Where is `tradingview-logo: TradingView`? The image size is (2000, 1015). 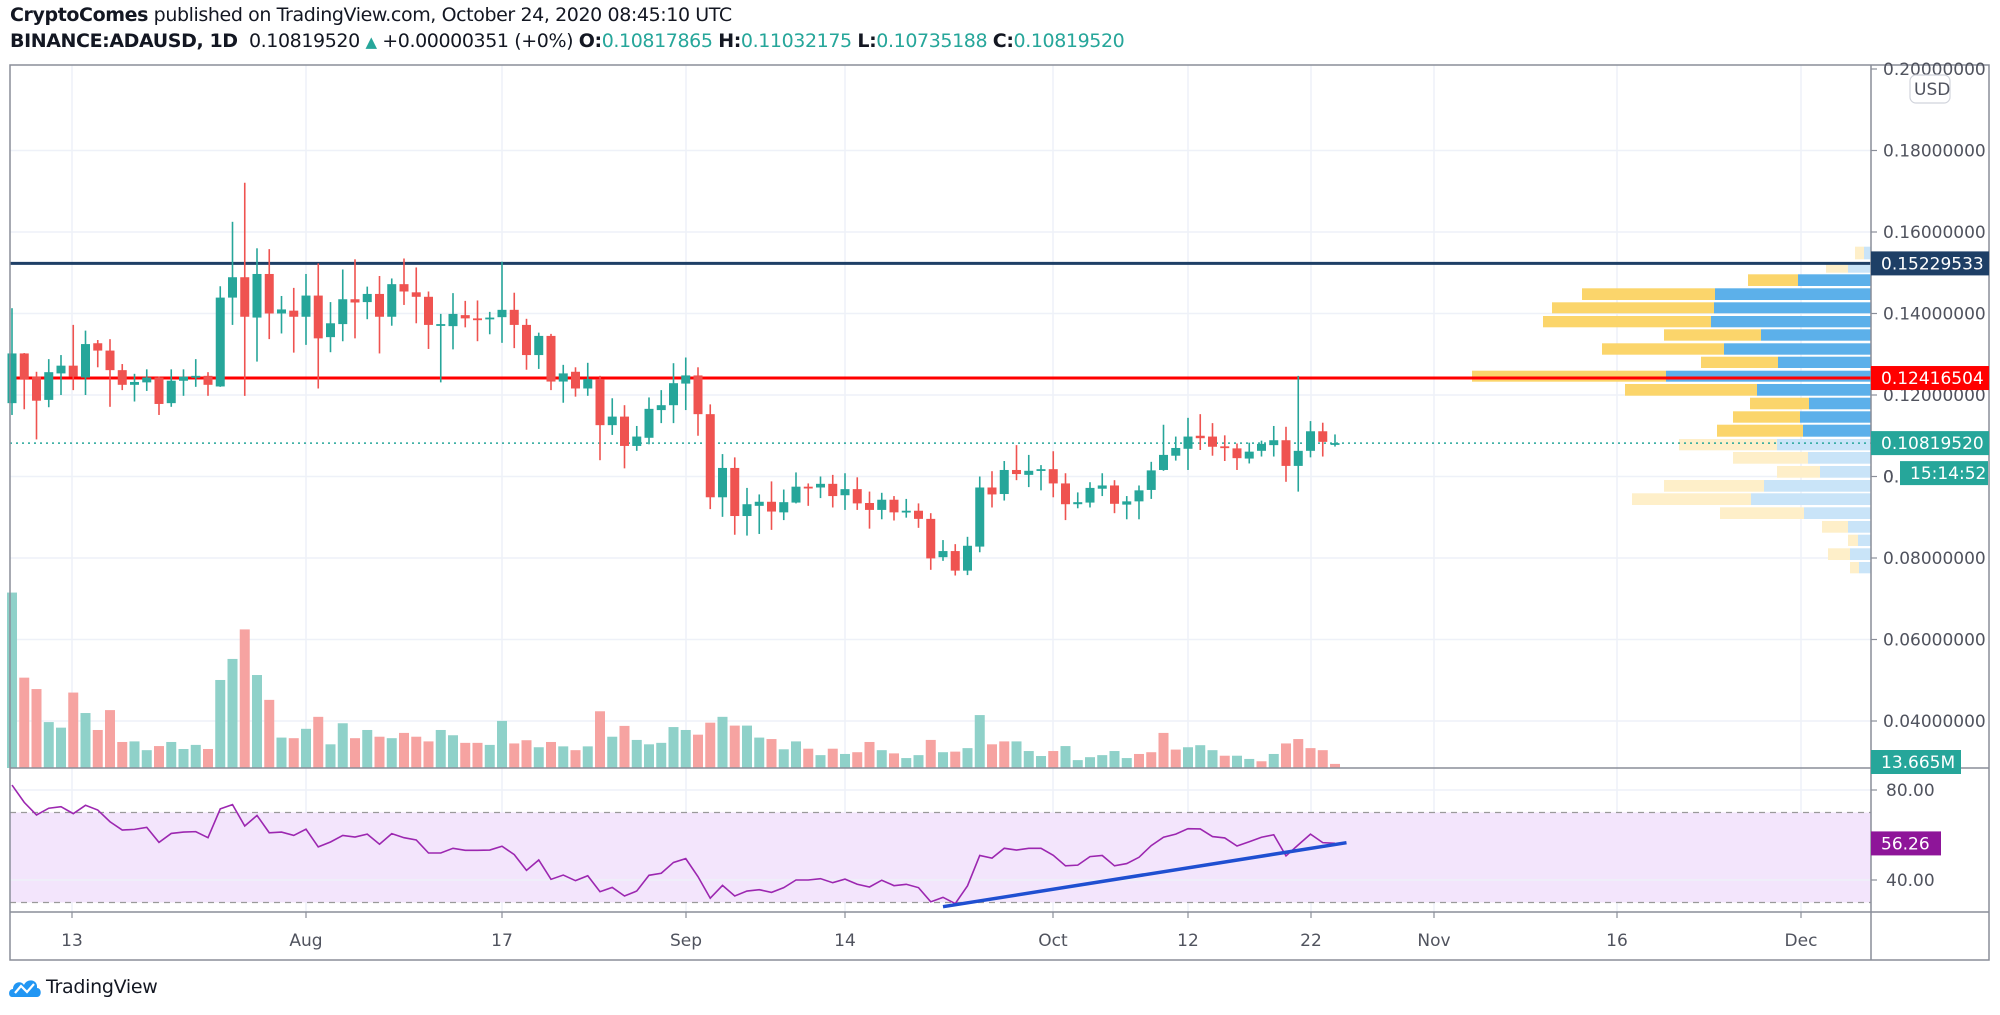
tradingview-logo: TradingView is located at coordinates (83, 987).